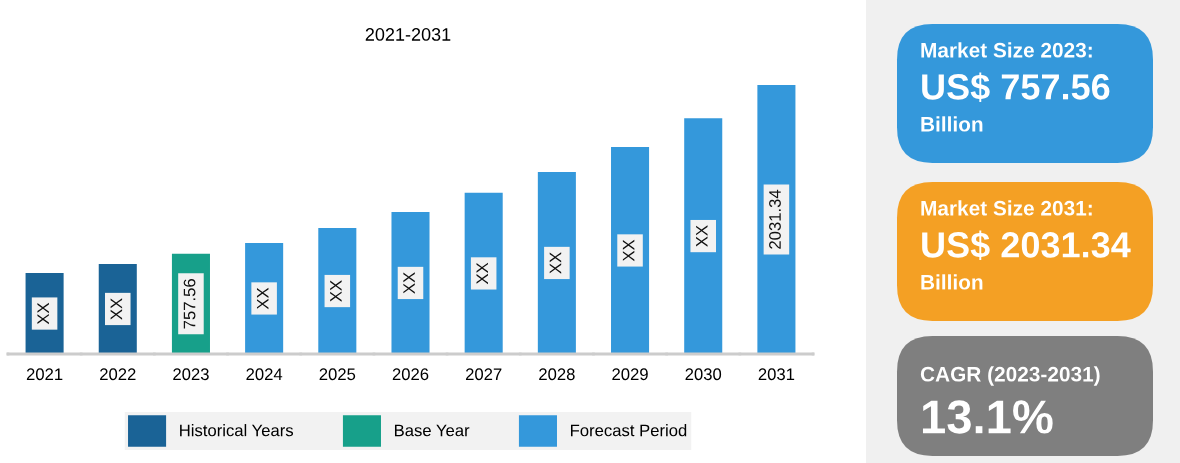  What do you see at coordinates (410, 374) in the screenshot?
I see `x-tick-label: 2026` at bounding box center [410, 374].